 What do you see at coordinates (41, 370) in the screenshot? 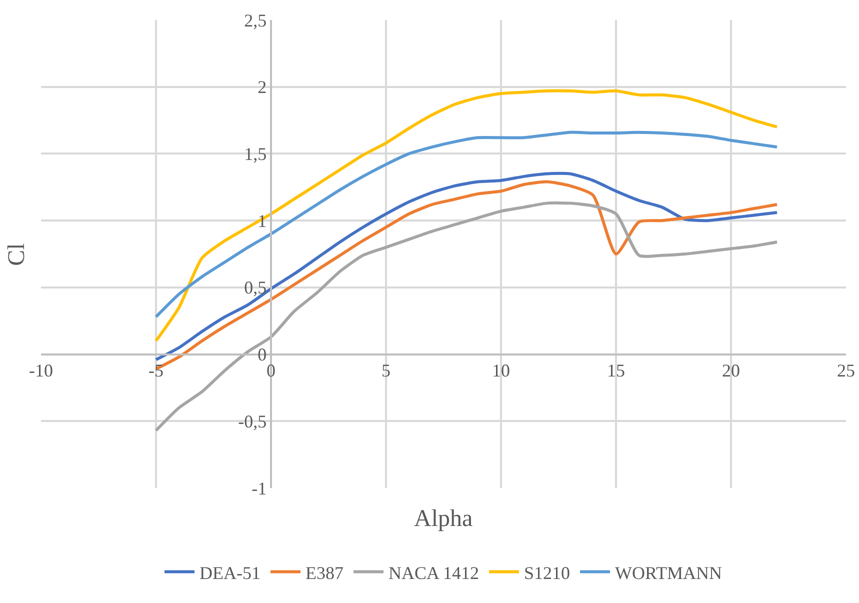
I see `x-tick-label: -10` at bounding box center [41, 370].